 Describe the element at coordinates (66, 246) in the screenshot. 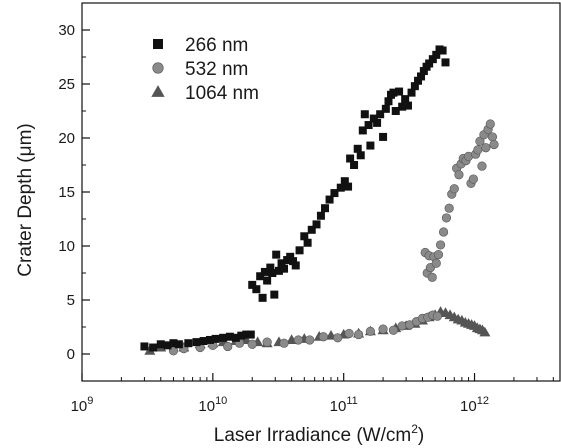

I see `y-tick-label: 10` at that location.